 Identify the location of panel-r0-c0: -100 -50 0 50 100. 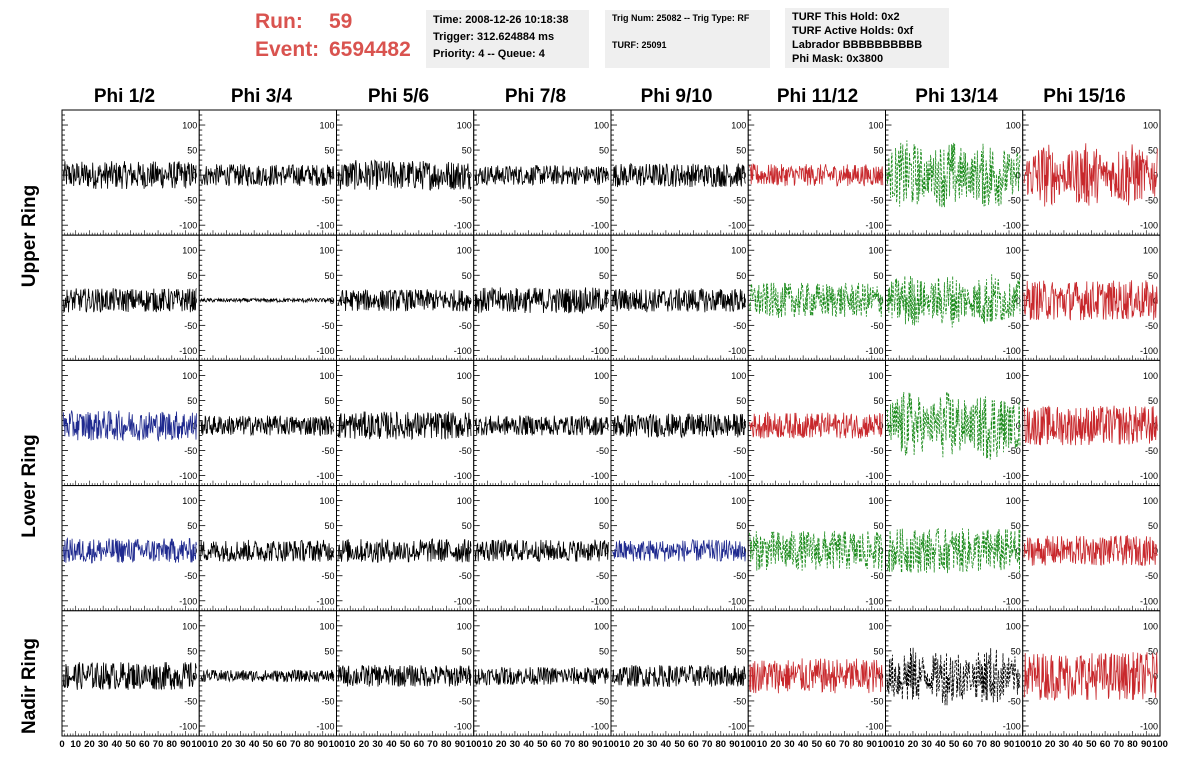
(130, 172).